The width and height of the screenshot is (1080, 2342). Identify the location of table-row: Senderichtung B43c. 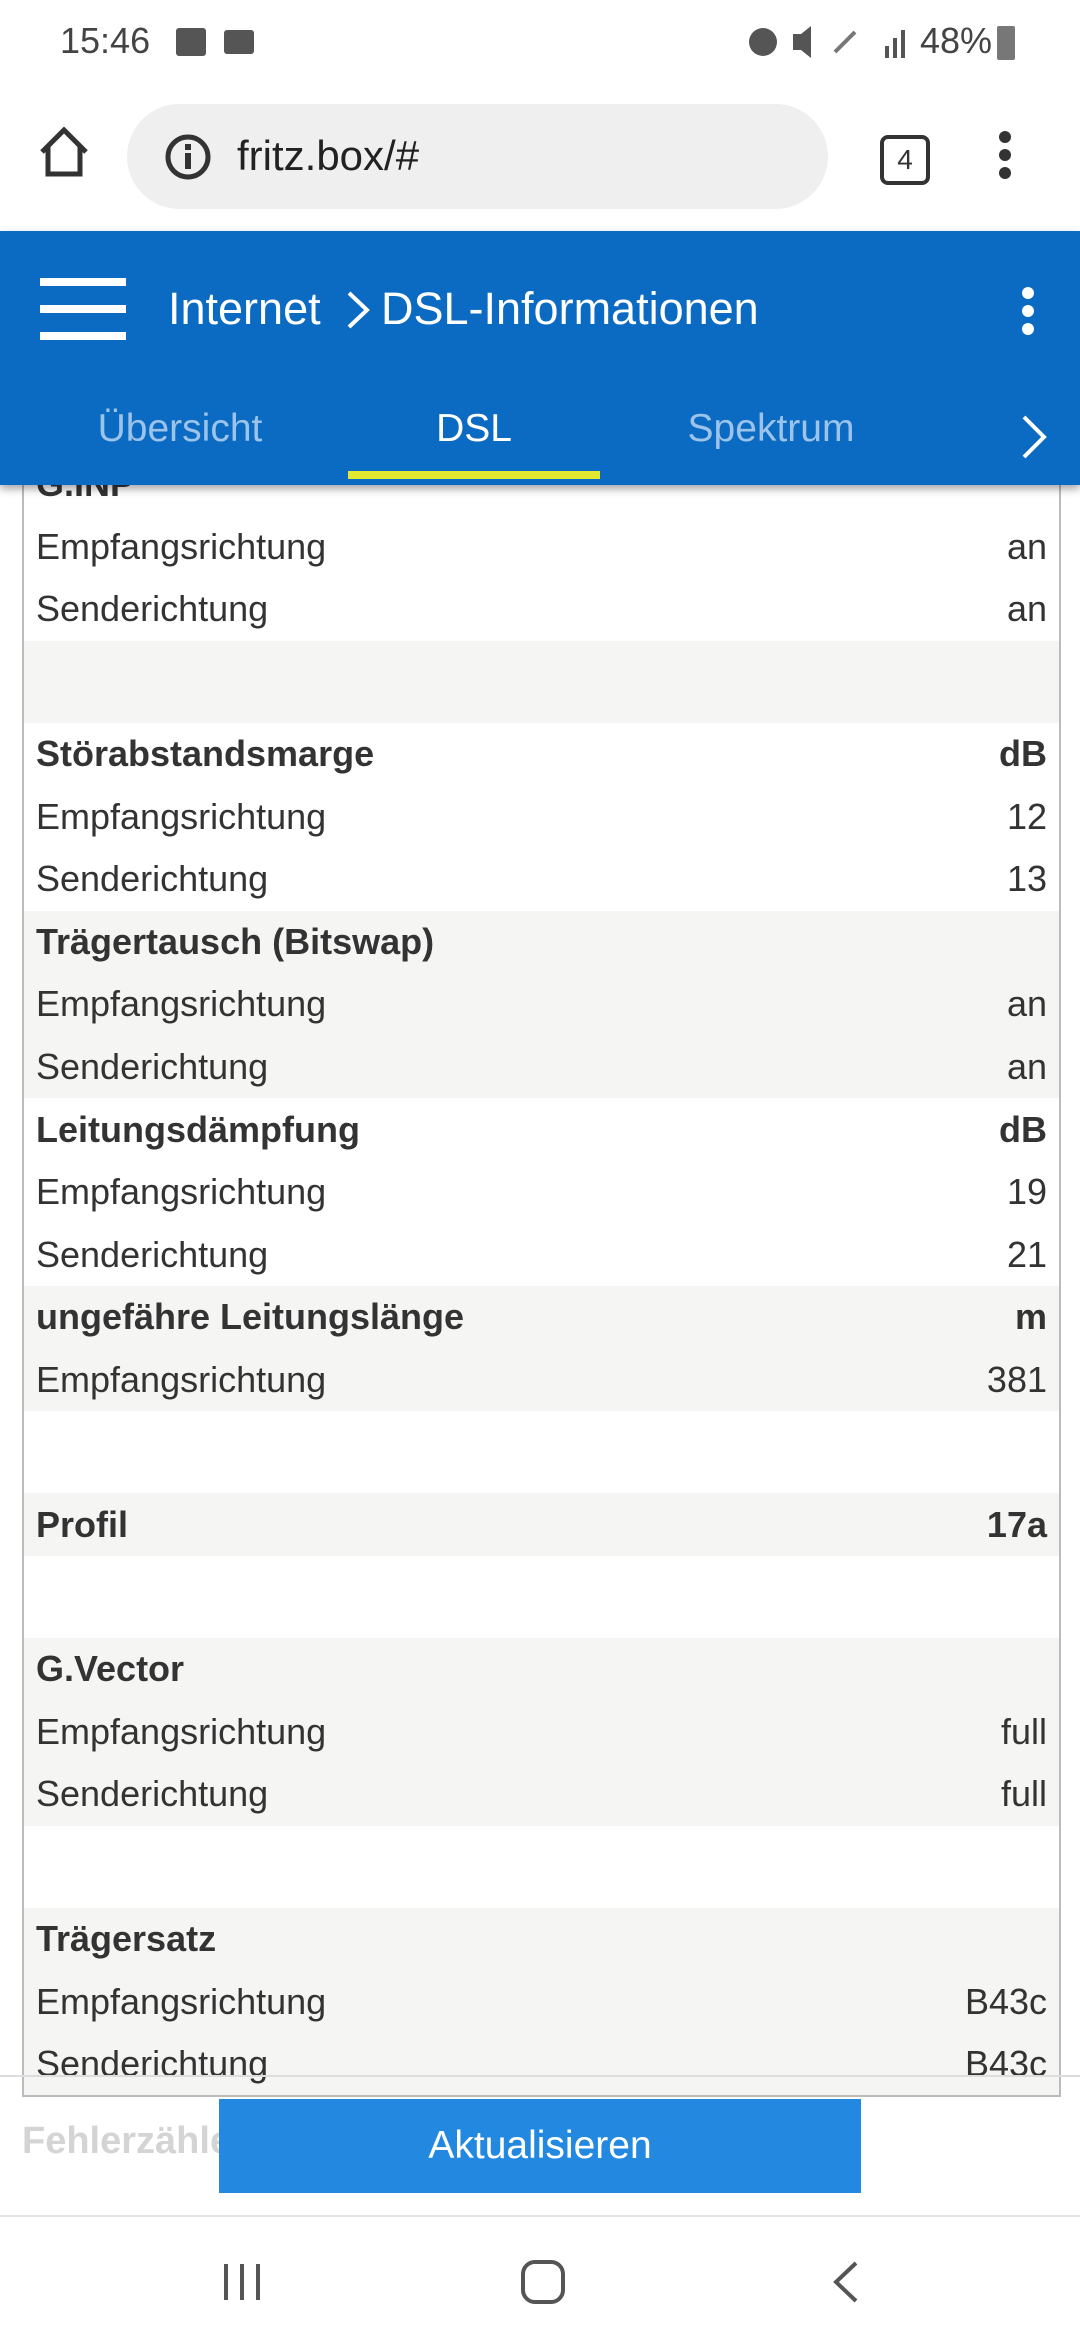
(541, 2064).